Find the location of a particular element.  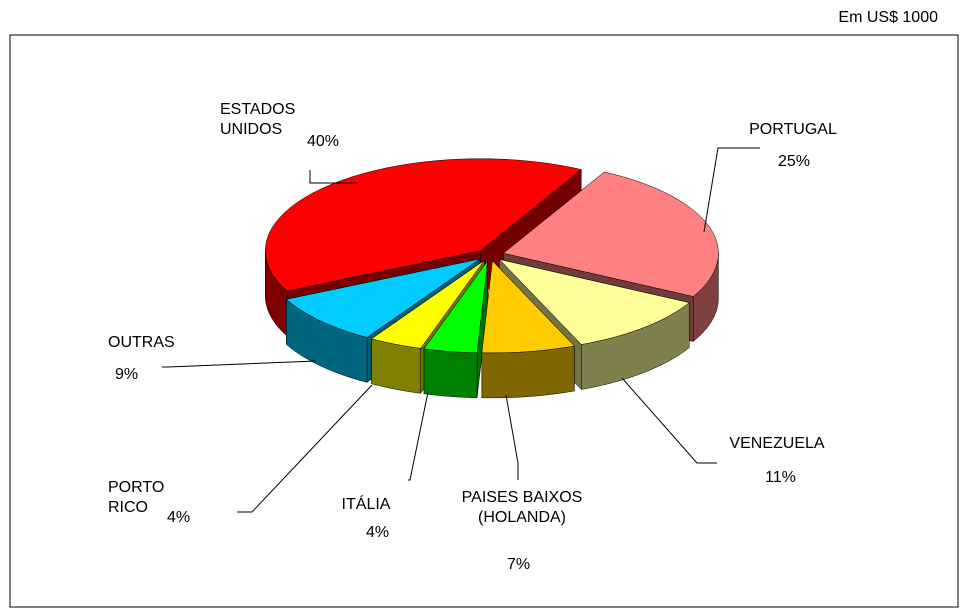

value-label: 7% is located at coordinates (519, 564).